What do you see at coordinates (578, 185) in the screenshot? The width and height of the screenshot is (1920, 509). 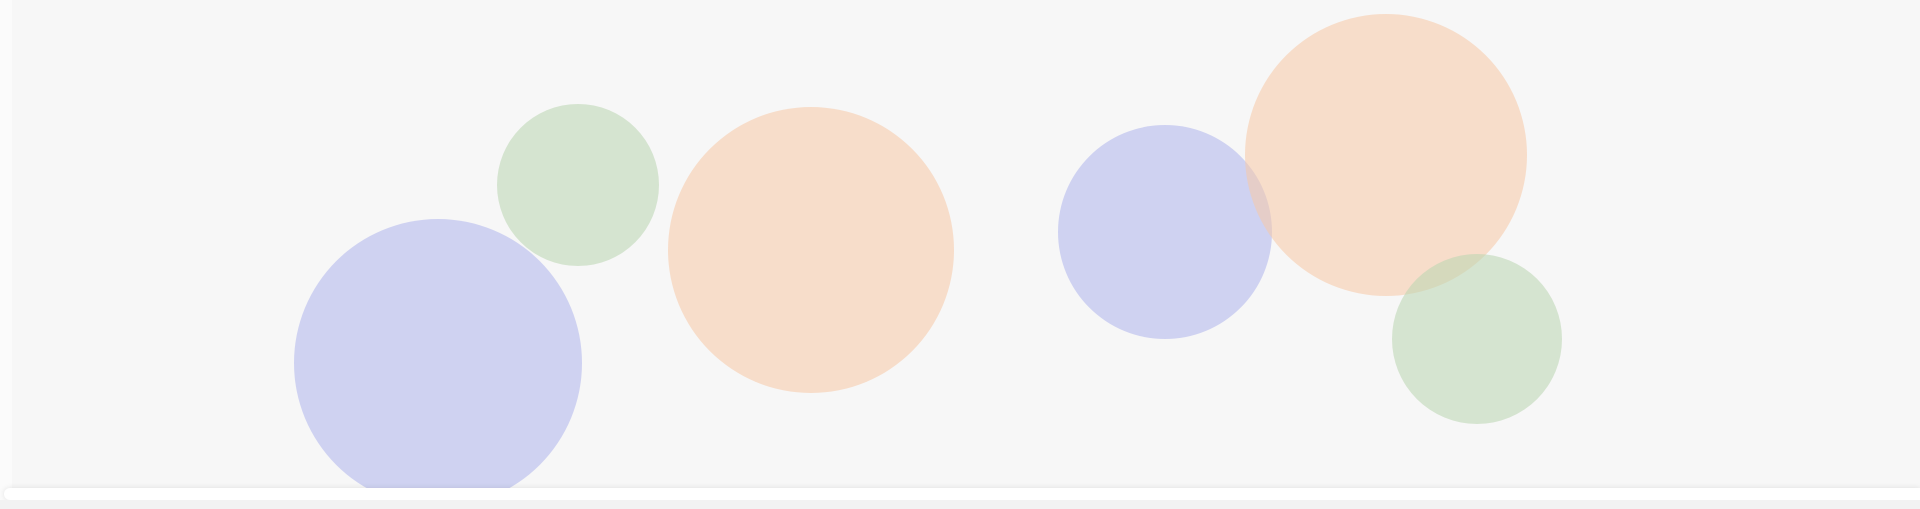 I see `bubble-green-small-left` at bounding box center [578, 185].